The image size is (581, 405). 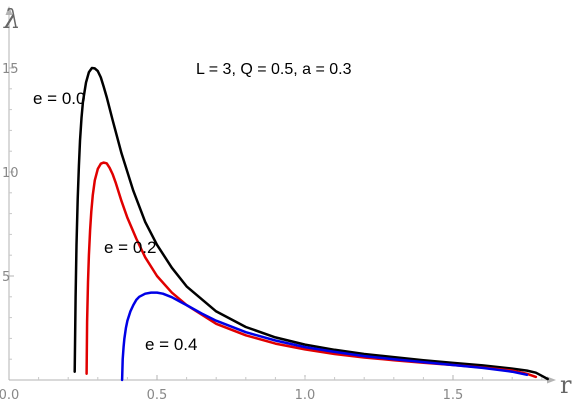 I want to click on x-tick-label: 1.0, so click(x=305, y=395).